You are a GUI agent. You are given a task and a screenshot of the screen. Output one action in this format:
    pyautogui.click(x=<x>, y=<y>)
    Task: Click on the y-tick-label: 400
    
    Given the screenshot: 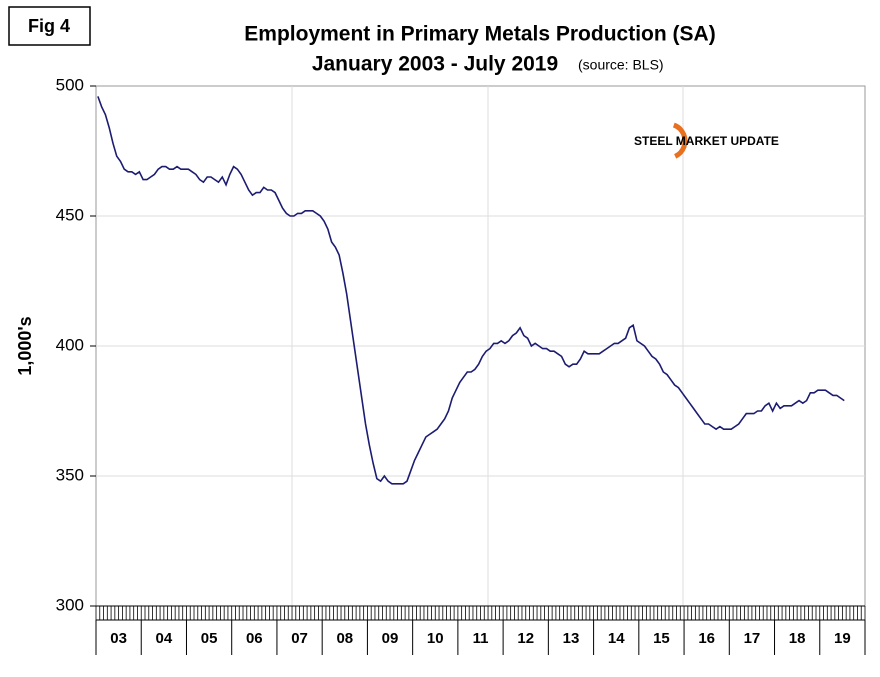 What is the action you would take?
    pyautogui.click(x=70, y=344)
    